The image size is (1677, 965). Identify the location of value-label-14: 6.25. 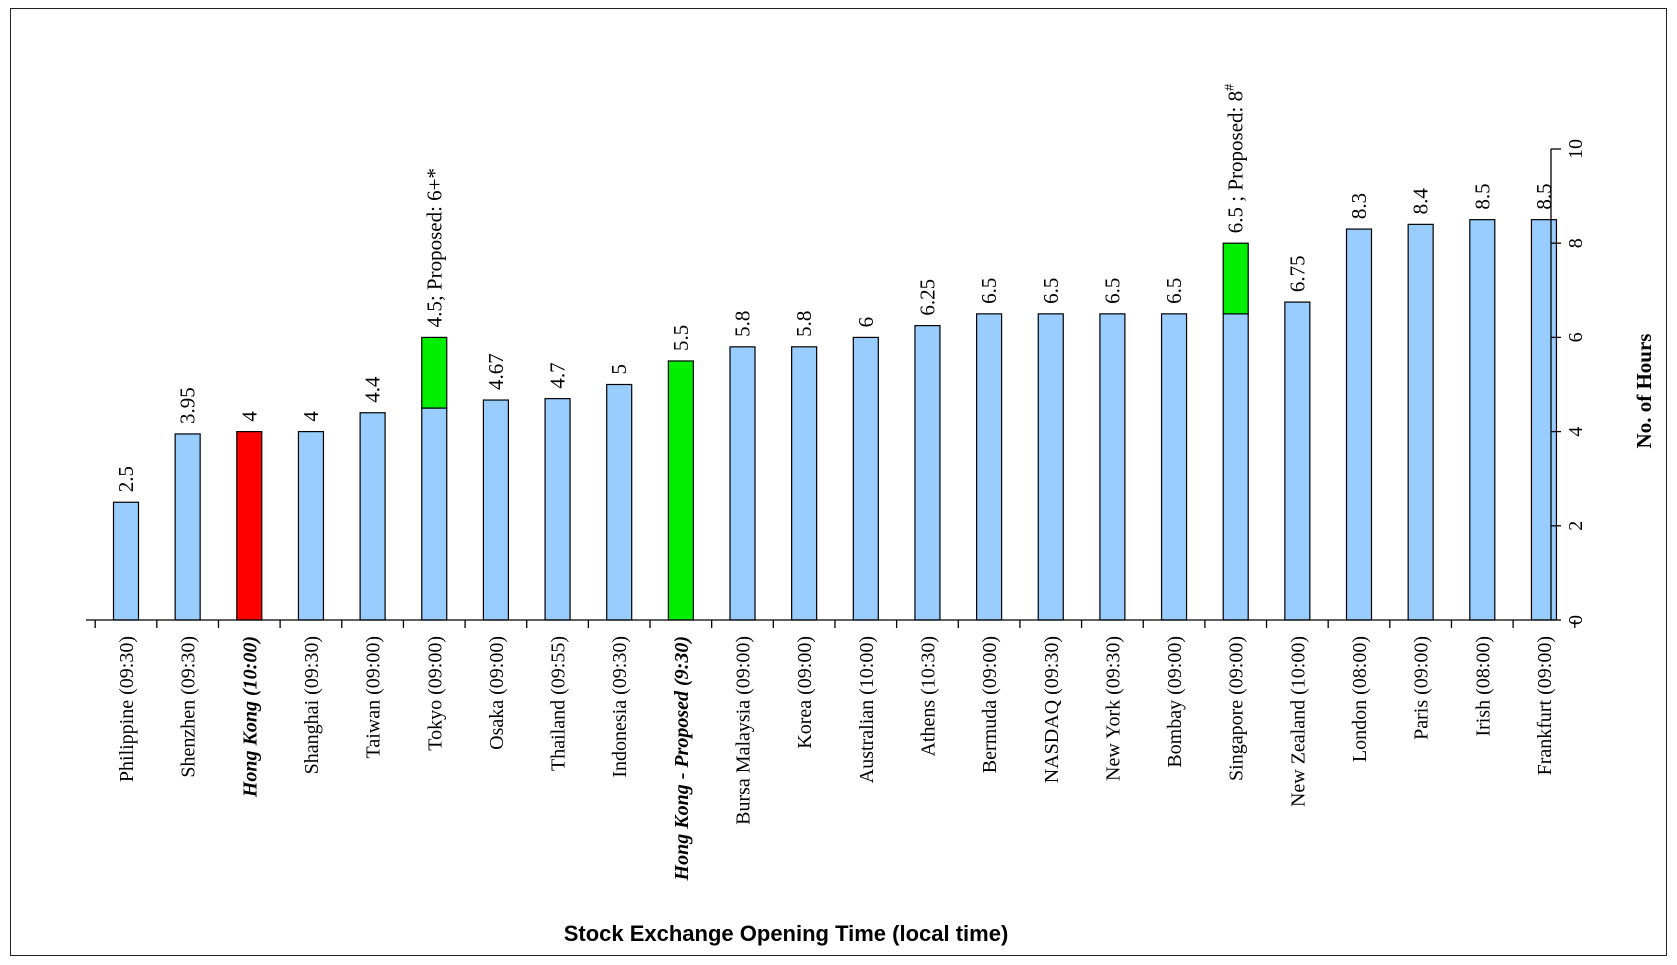
(927, 297).